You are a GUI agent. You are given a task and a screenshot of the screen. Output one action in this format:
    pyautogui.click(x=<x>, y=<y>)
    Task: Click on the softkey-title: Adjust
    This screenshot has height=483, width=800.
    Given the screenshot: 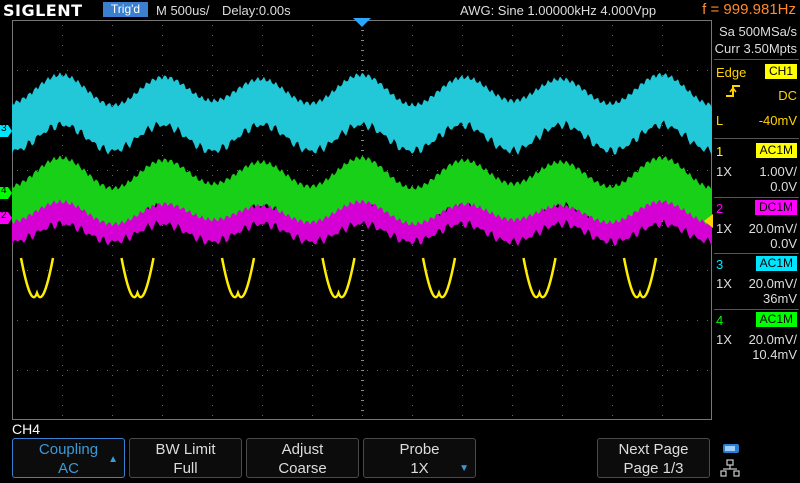 What is the action you would take?
    pyautogui.click(x=302, y=449)
    